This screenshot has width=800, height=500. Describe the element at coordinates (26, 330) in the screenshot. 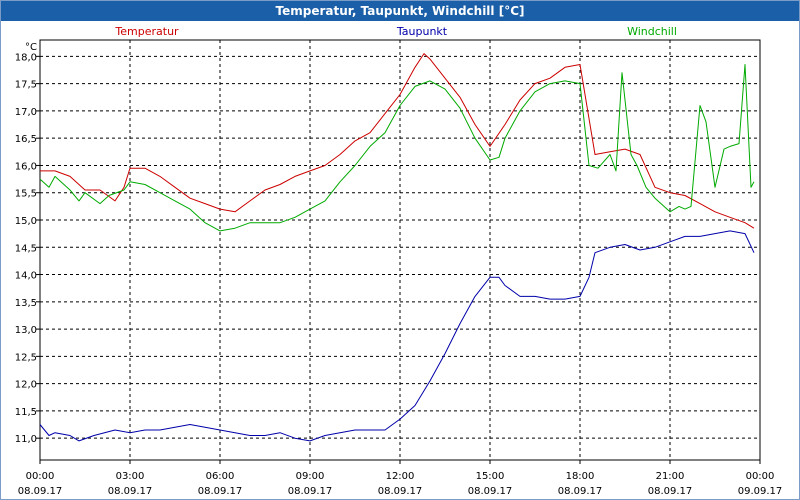

I see `y-tick-label-4: 13,0` at that location.